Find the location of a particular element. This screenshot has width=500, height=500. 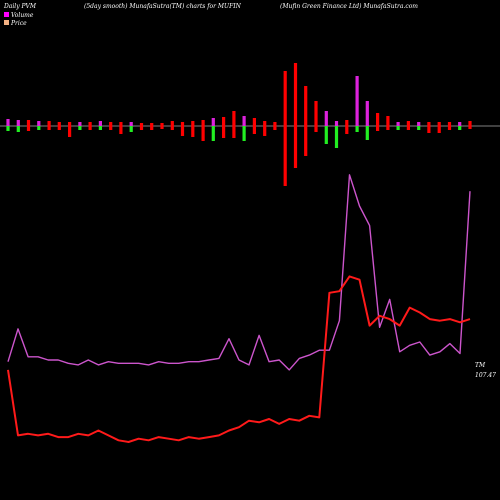

legend-price-swatch is located at coordinates (6, 22).